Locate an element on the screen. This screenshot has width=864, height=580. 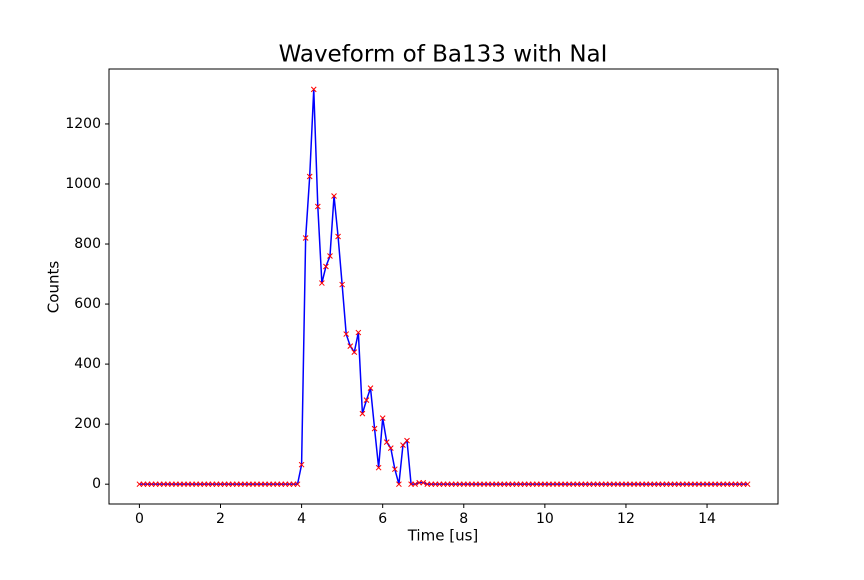
y-tick-label: 1200 is located at coordinates (83, 124).